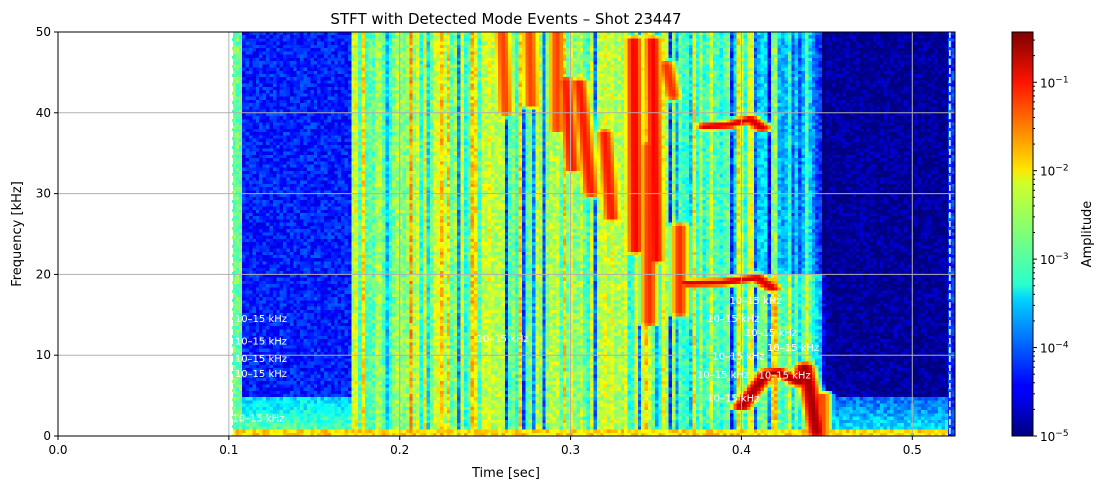  I want to click on y-tick-label: 50, so click(43, 32).